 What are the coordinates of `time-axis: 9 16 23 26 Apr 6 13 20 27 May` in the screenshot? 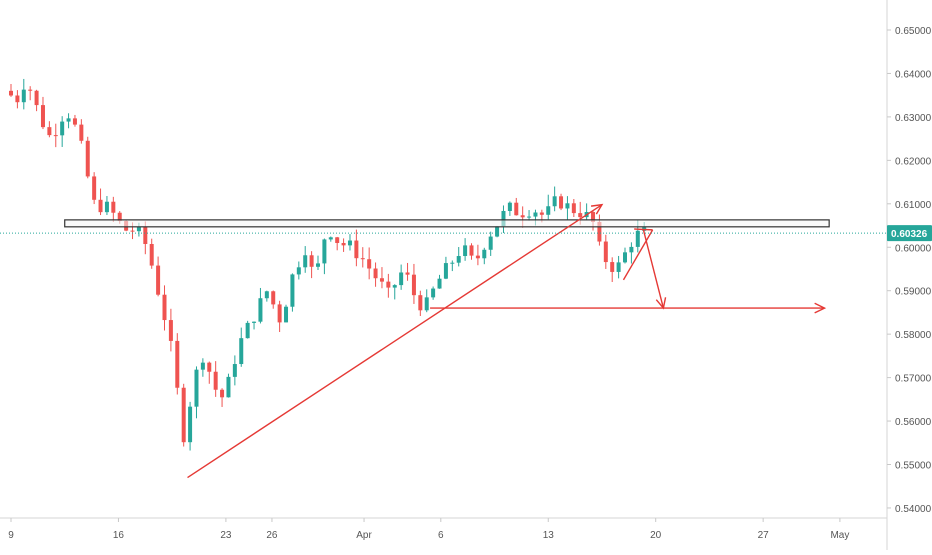 It's located at (428, 529).